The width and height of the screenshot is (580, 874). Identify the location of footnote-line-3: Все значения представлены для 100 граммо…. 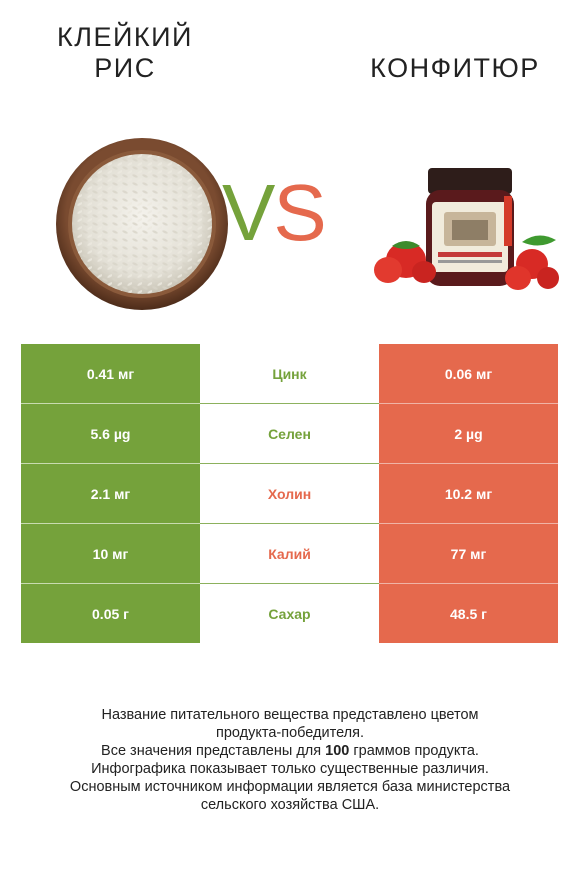
(290, 751).